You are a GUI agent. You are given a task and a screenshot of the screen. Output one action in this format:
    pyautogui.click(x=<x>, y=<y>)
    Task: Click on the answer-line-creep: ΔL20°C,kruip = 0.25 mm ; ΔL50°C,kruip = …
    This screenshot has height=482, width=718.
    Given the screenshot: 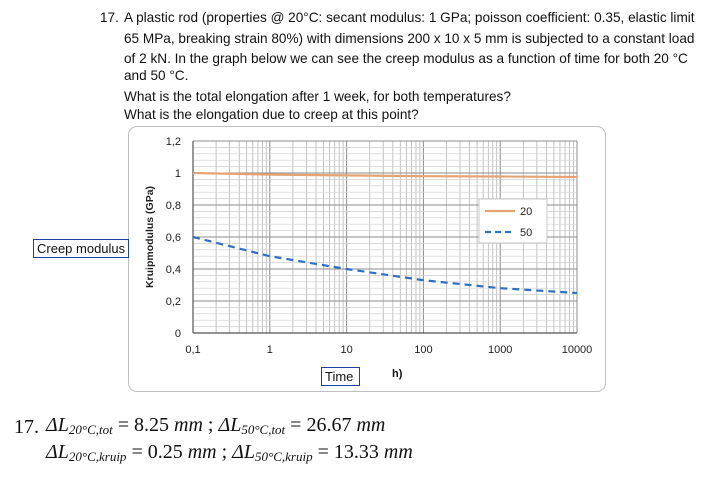 What is the action you would take?
    pyautogui.click(x=229, y=453)
    